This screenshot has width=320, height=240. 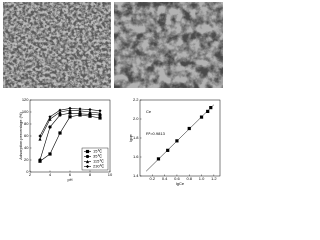 I want to click on y-axis-label: Adsorption percentage (%), so click(x=20, y=136).